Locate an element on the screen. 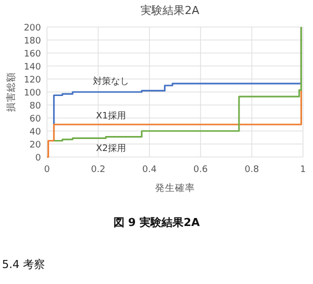  chart-title: 実験結果2A is located at coordinates (170, 10).